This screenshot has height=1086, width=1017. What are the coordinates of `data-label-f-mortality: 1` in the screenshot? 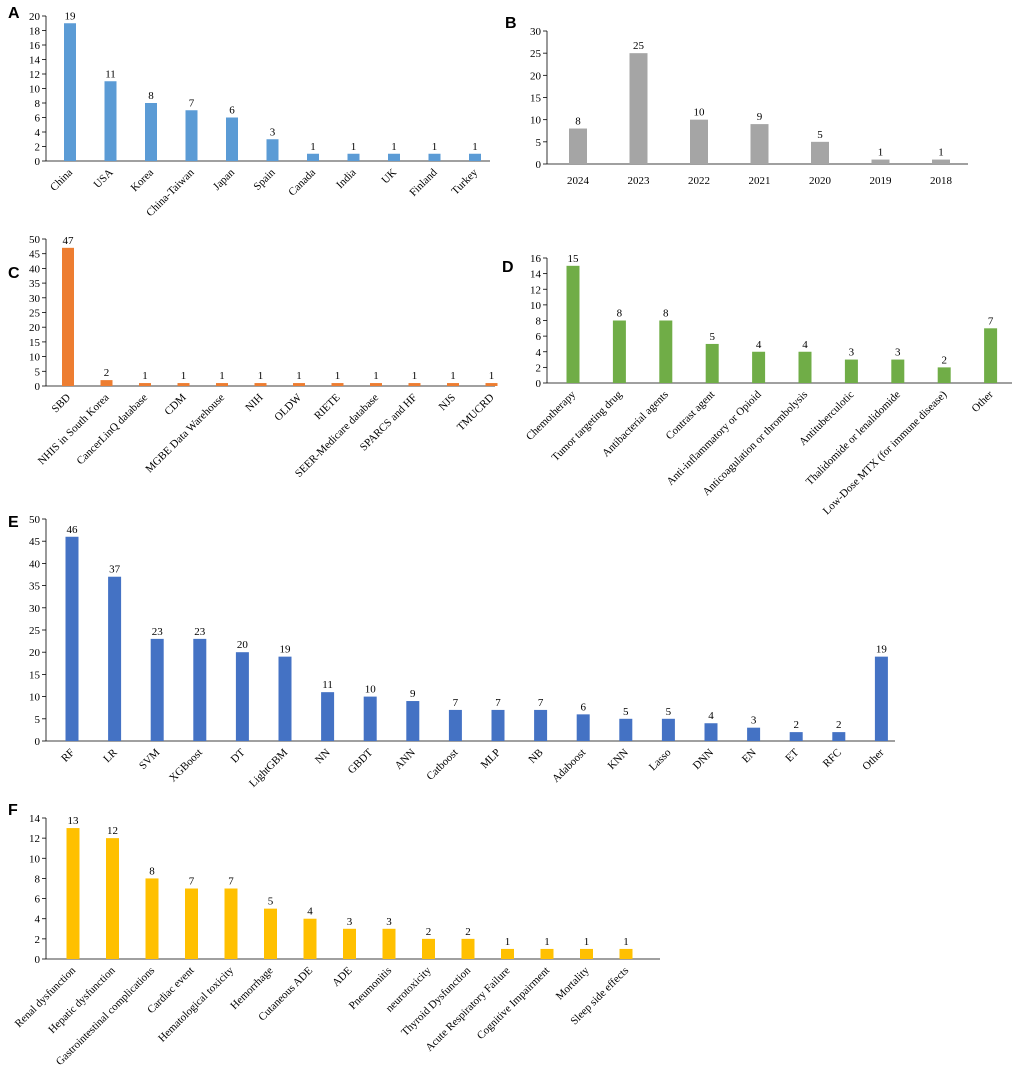 It's located at (587, 942).